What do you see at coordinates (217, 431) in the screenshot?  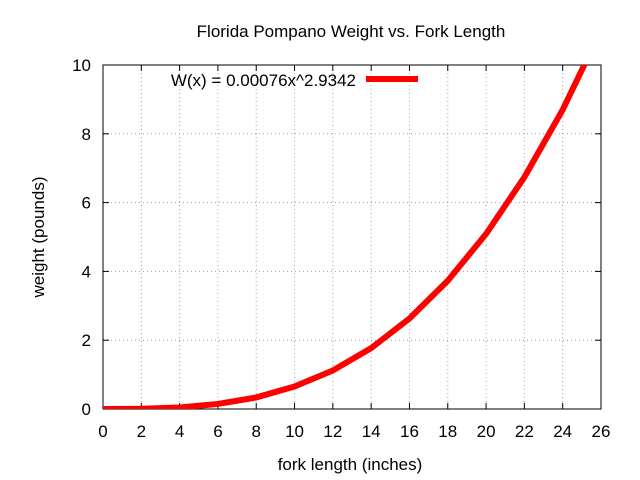 I see `x-tick-label: 6` at bounding box center [217, 431].